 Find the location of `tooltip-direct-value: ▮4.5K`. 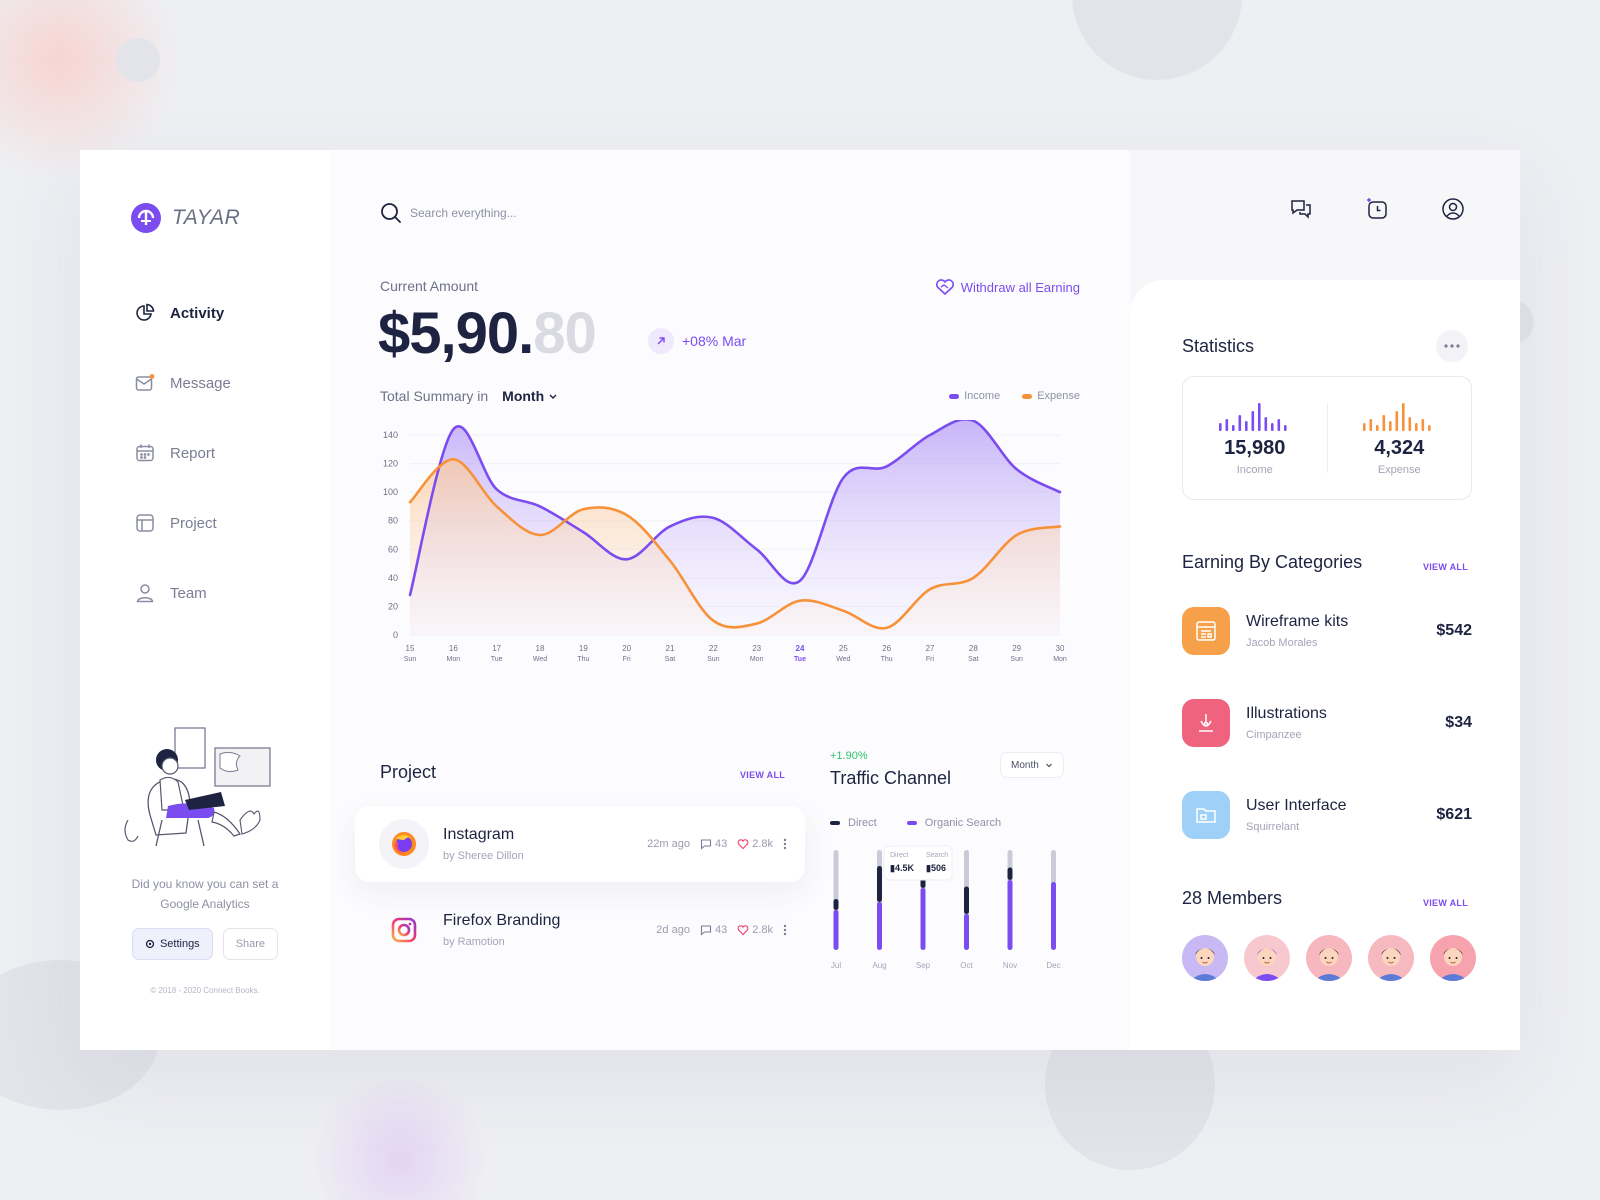

tooltip-direct-value: ▮4.5K is located at coordinates (902, 868).